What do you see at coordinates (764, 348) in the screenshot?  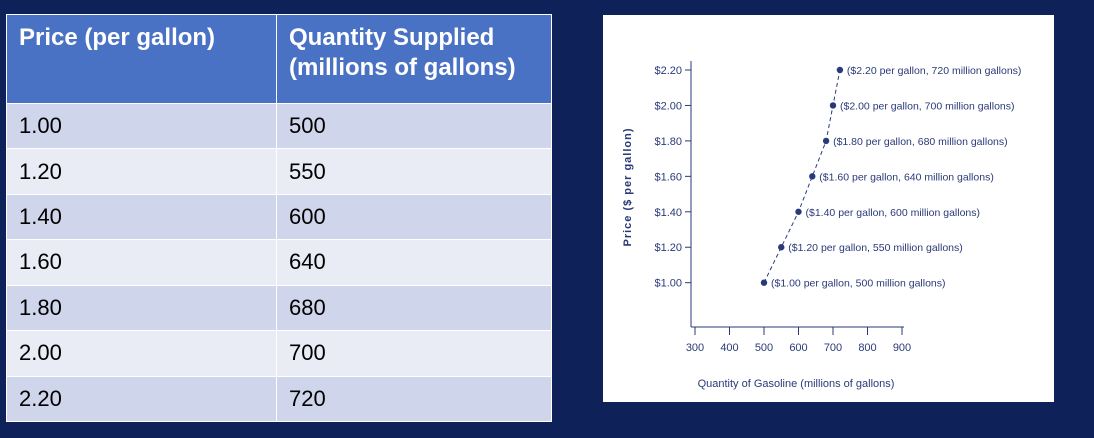 I see `x-tick-label: 500` at bounding box center [764, 348].